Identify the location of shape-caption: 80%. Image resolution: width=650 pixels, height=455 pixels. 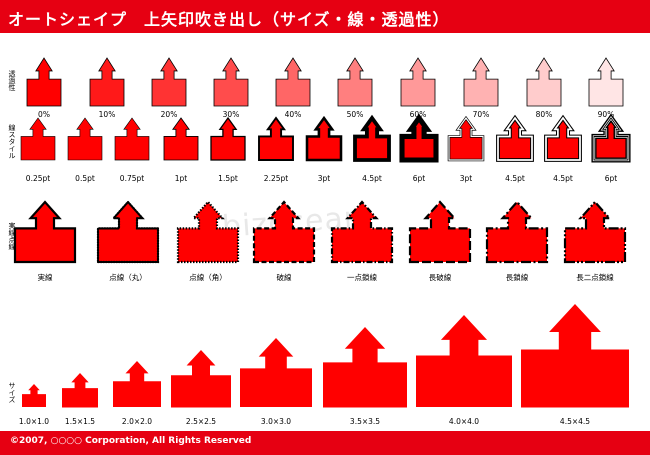
(544, 114).